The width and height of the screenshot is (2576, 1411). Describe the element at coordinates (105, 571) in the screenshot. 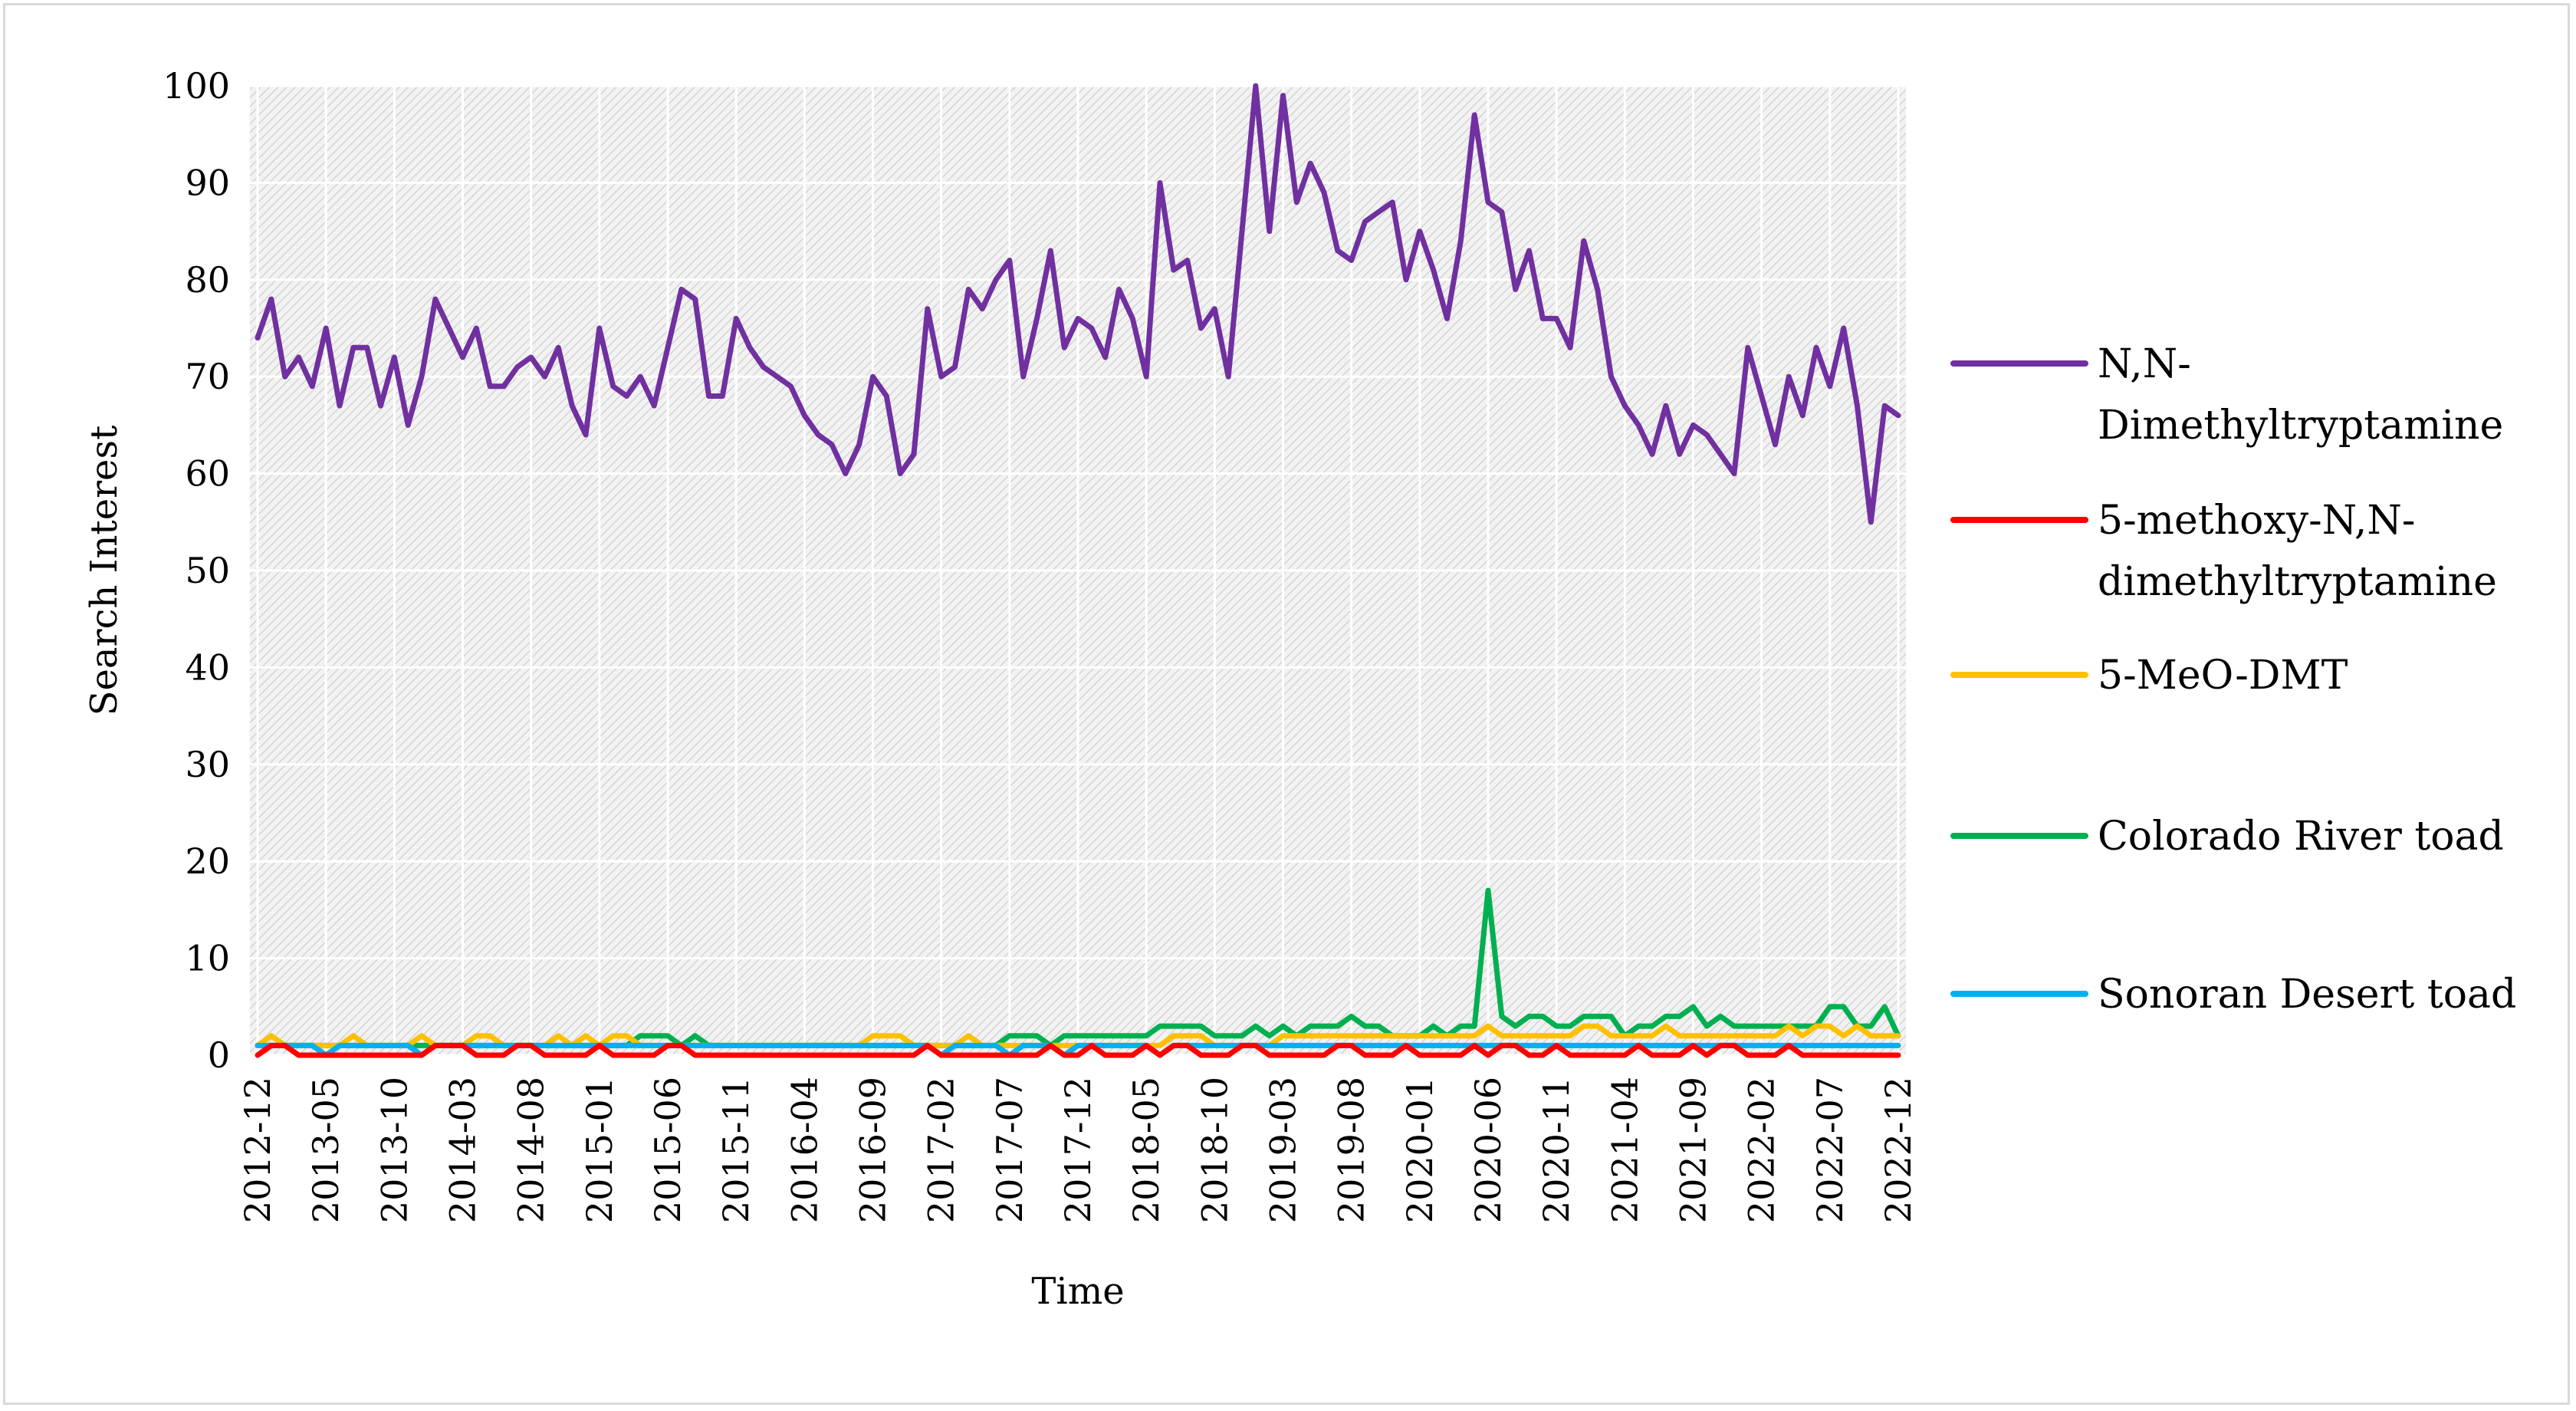

I see `y-axis-title: Search Interest` at that location.